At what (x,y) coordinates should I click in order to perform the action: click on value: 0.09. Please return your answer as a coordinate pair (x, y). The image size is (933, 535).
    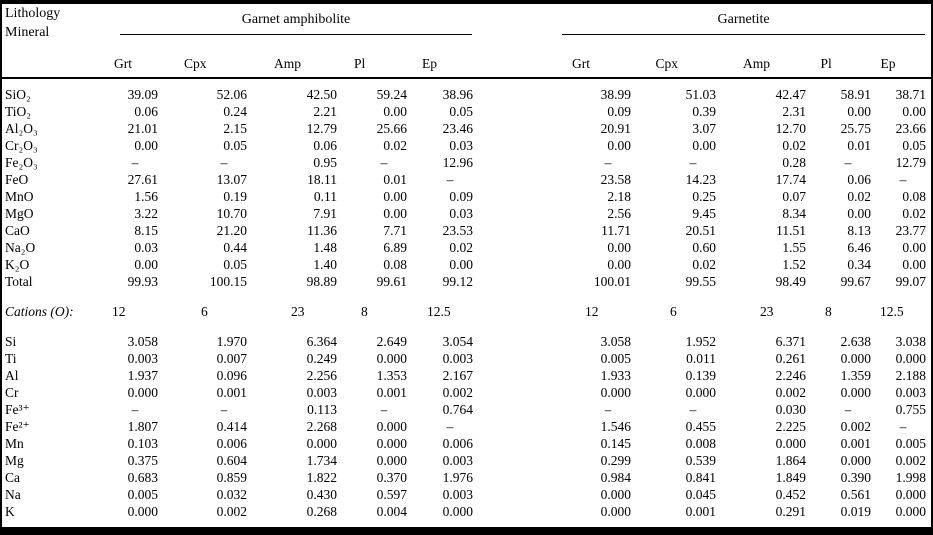
    Looking at the image, I should click on (461, 196).